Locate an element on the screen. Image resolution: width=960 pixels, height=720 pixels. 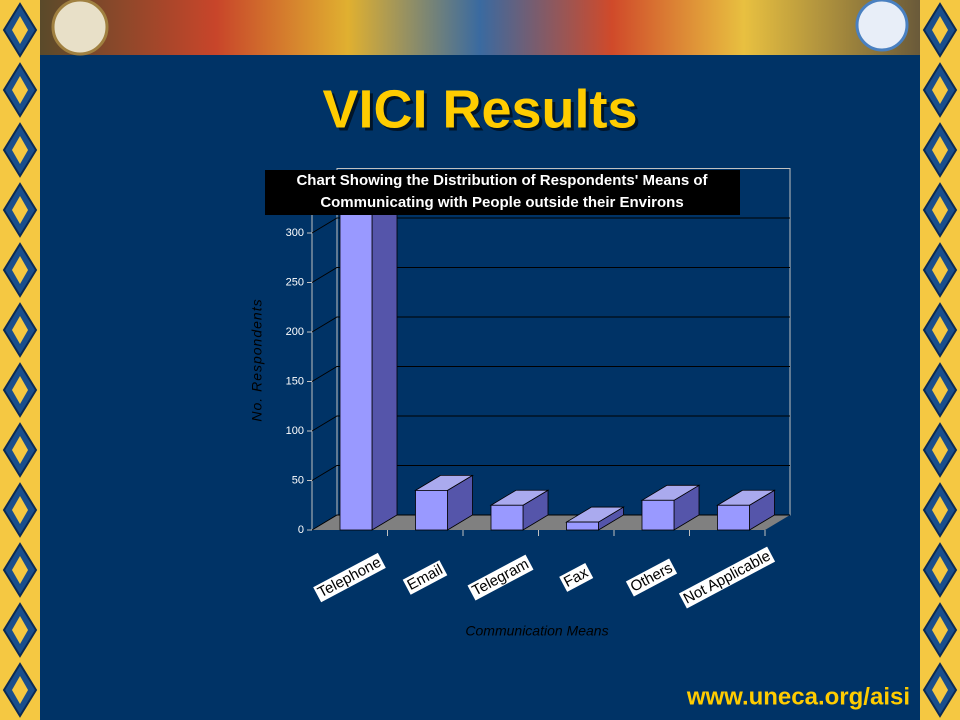
y-tick-label: 150 is located at coordinates (295, 381).